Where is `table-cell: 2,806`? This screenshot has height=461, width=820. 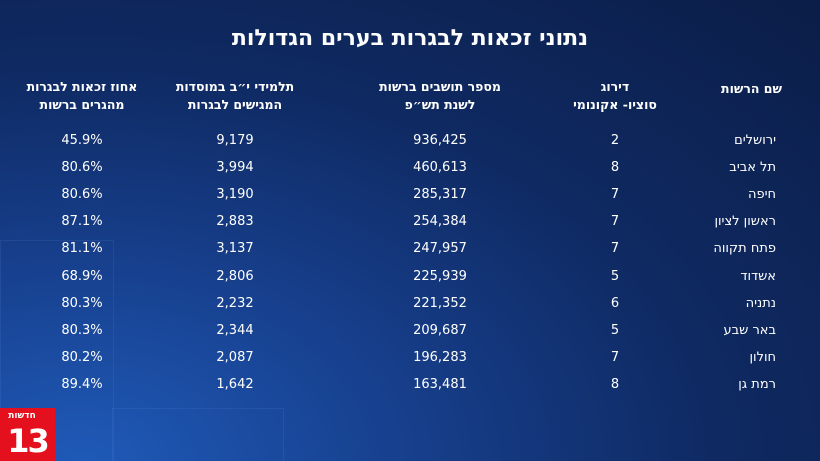
table-cell: 2,806 is located at coordinates (235, 276).